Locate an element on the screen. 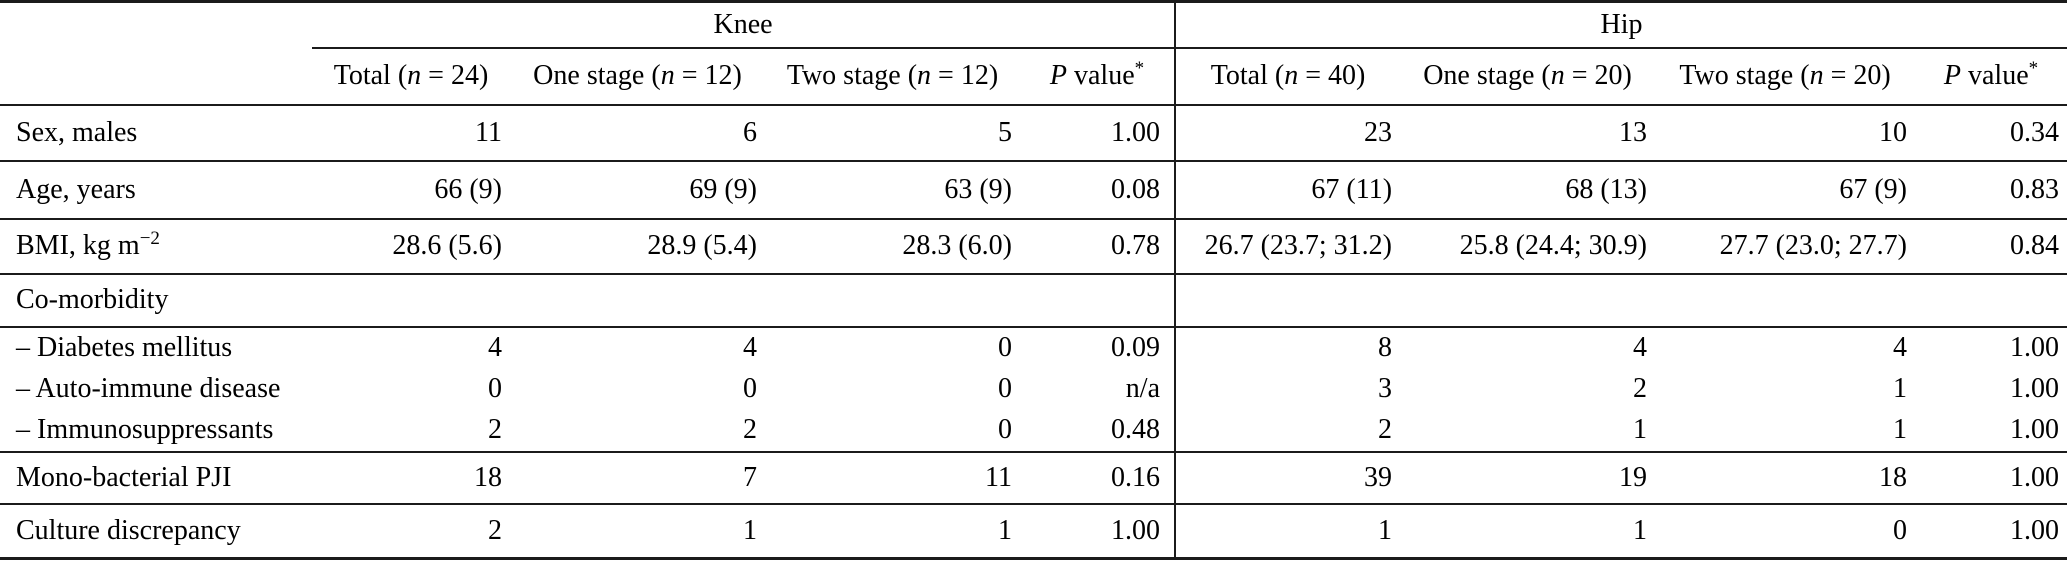  cell-knee-total: 66 (9) is located at coordinates (411, 190).